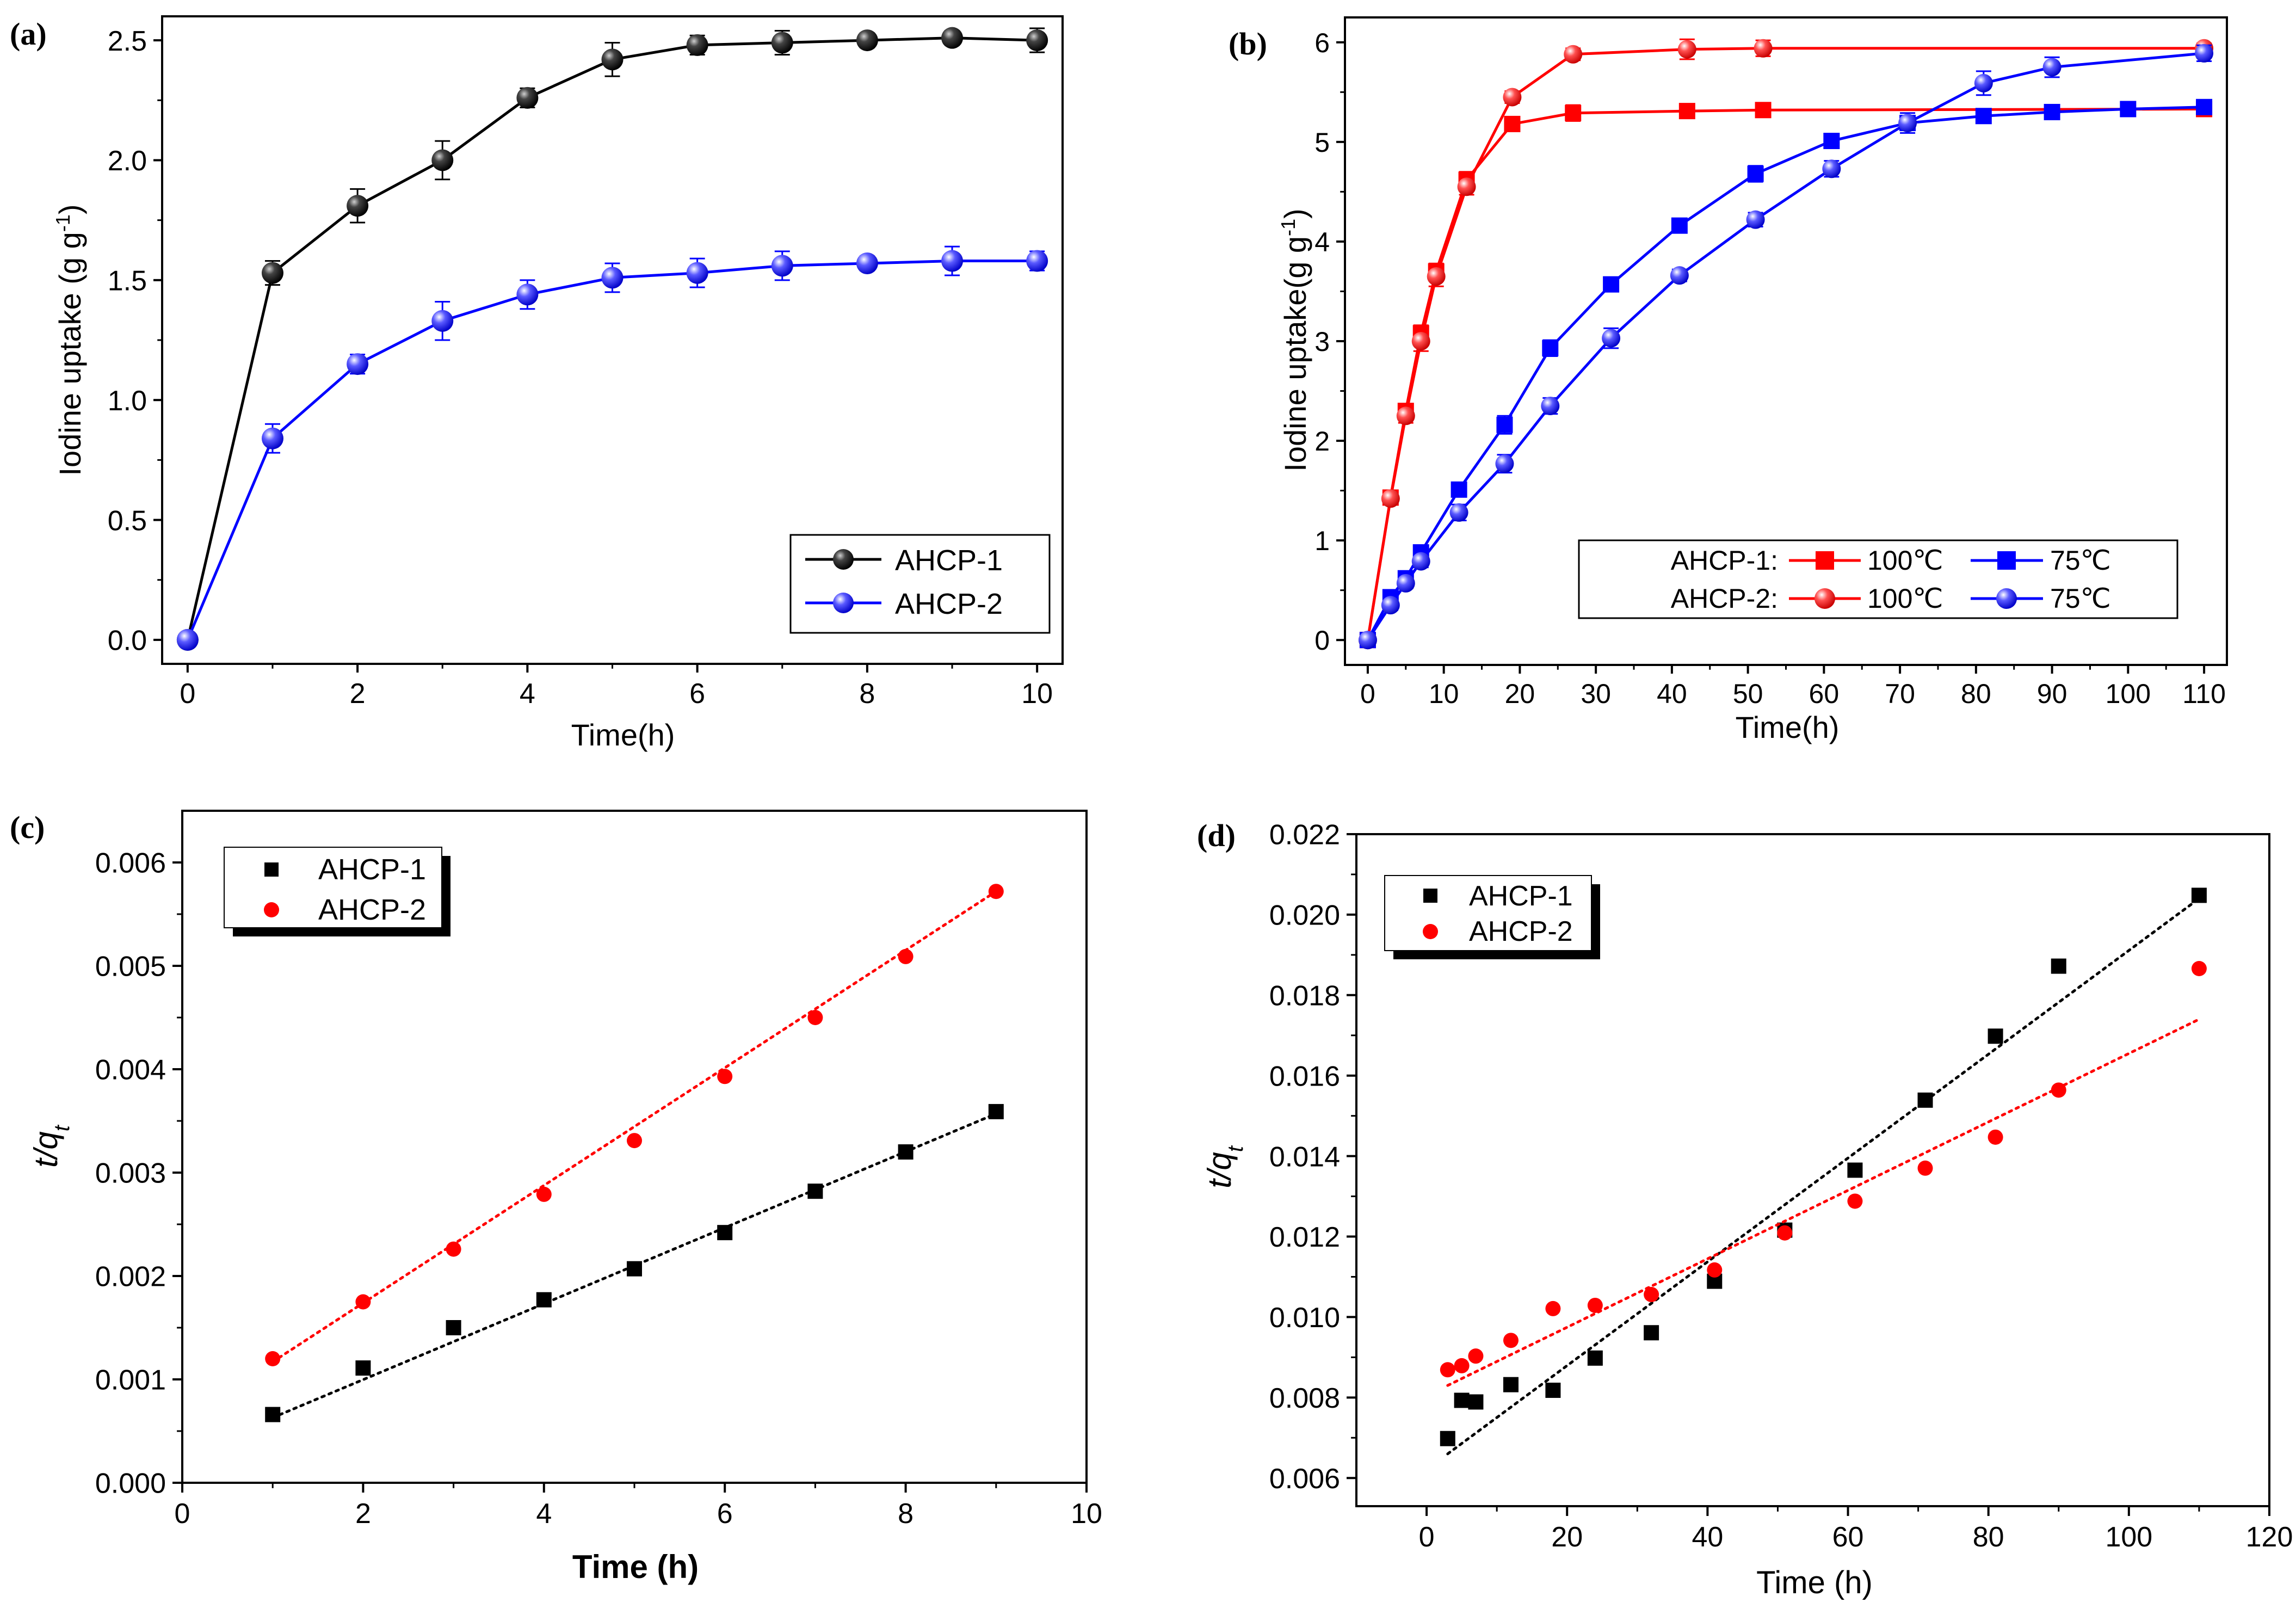 The image size is (2296, 1615). Describe the element at coordinates (544, 1514) in the screenshot. I see `x-tick-label: 4` at that location.